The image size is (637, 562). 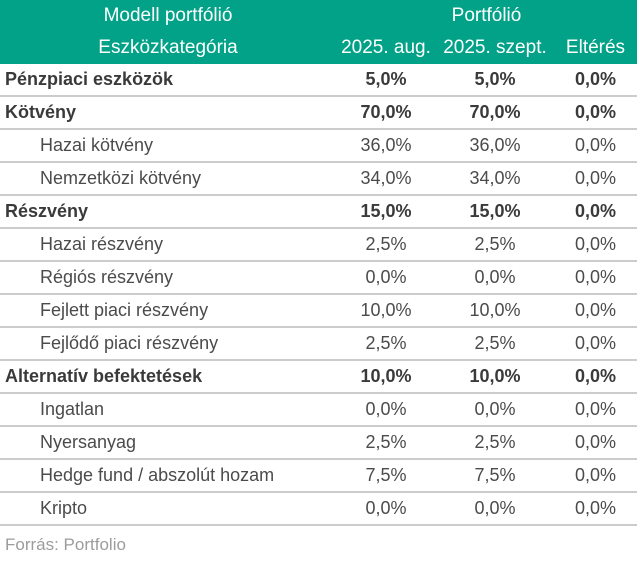 I want to click on table-row: Fejlett piaci részvény 10,0% 10,0% 0,0%, so click(x=318, y=311).